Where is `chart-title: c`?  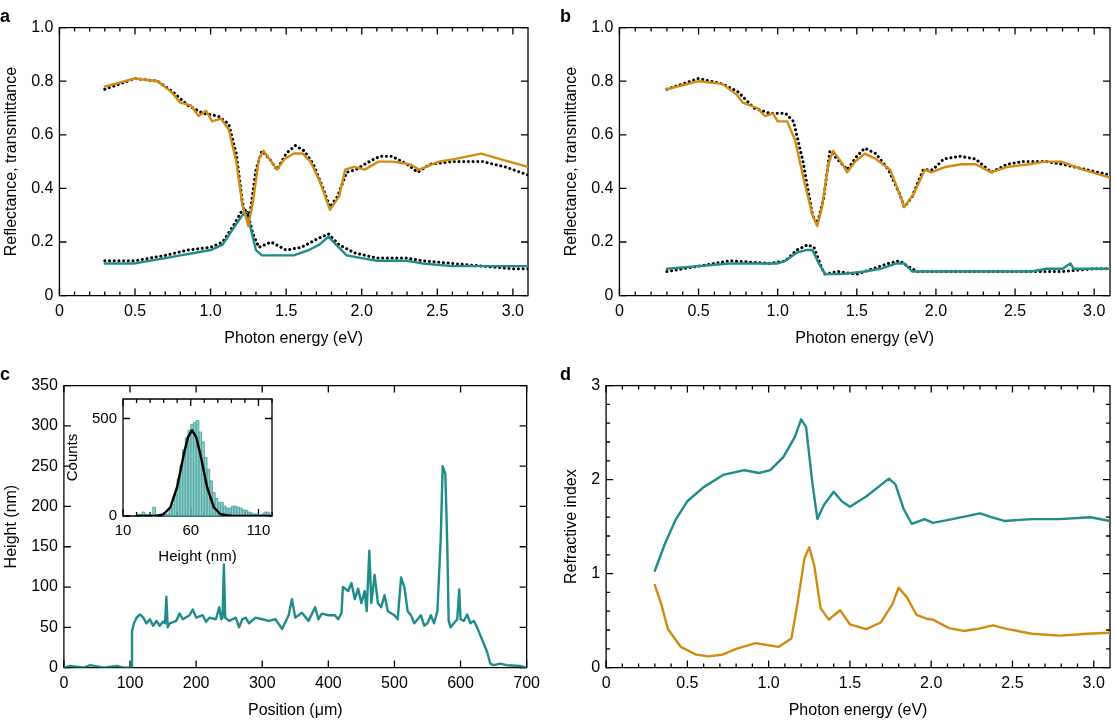 chart-title: c is located at coordinates (5, 373).